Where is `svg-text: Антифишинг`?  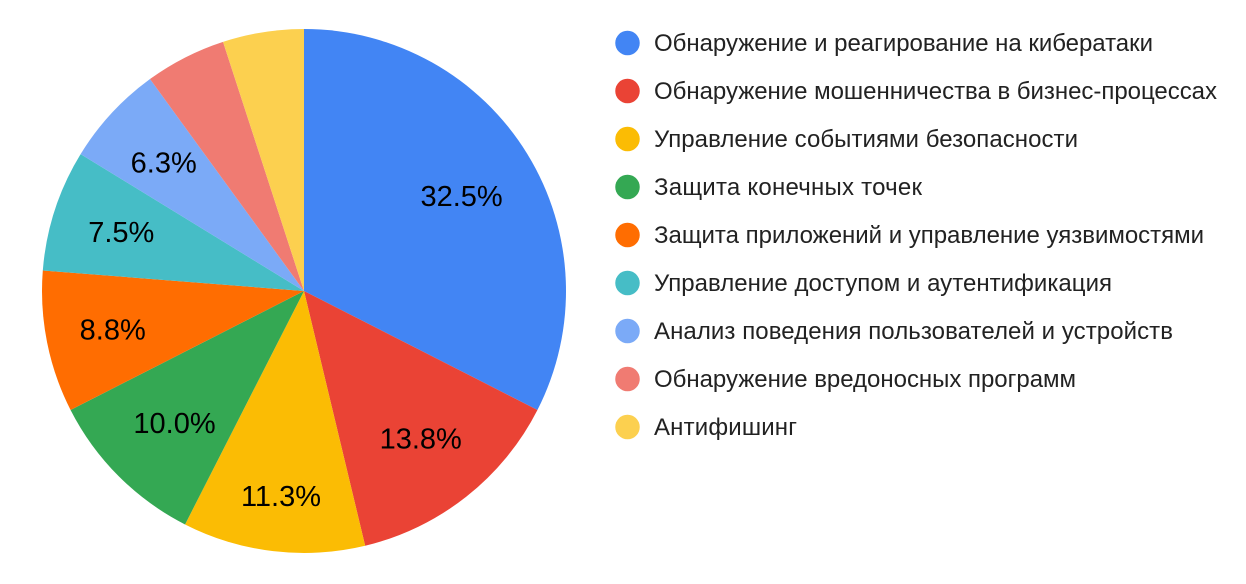
svg-text: Антифишинг is located at coordinates (725, 427).